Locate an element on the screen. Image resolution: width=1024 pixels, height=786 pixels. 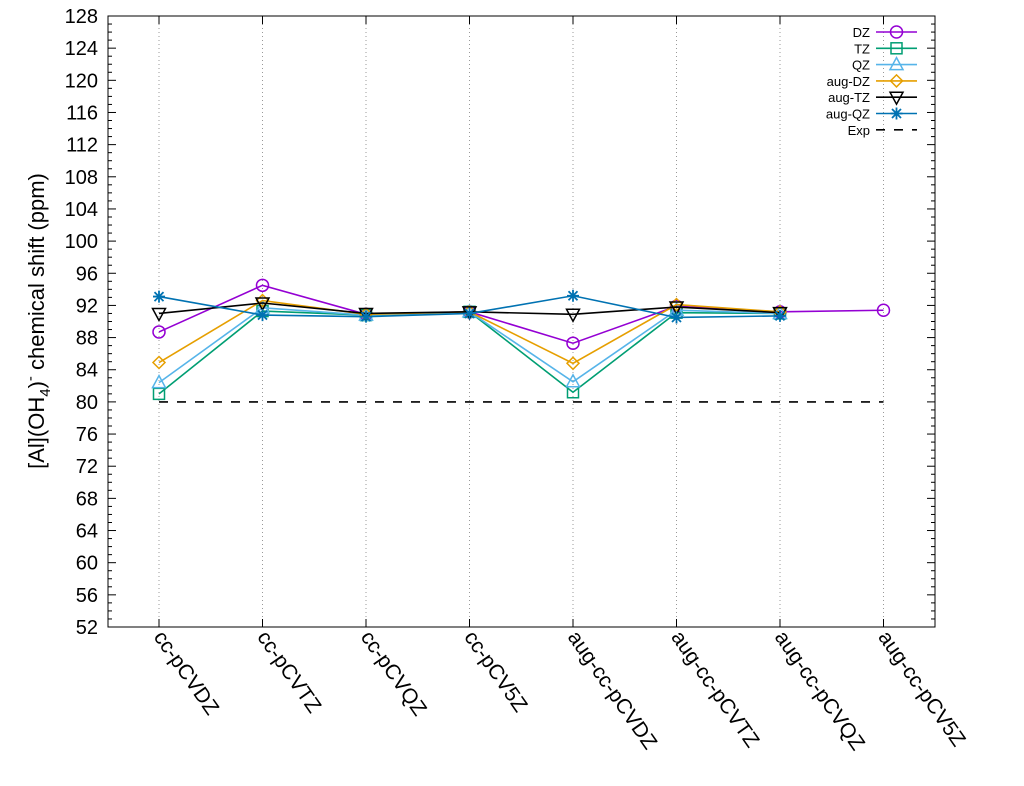
series-aug-dz is located at coordinates (469, 332).